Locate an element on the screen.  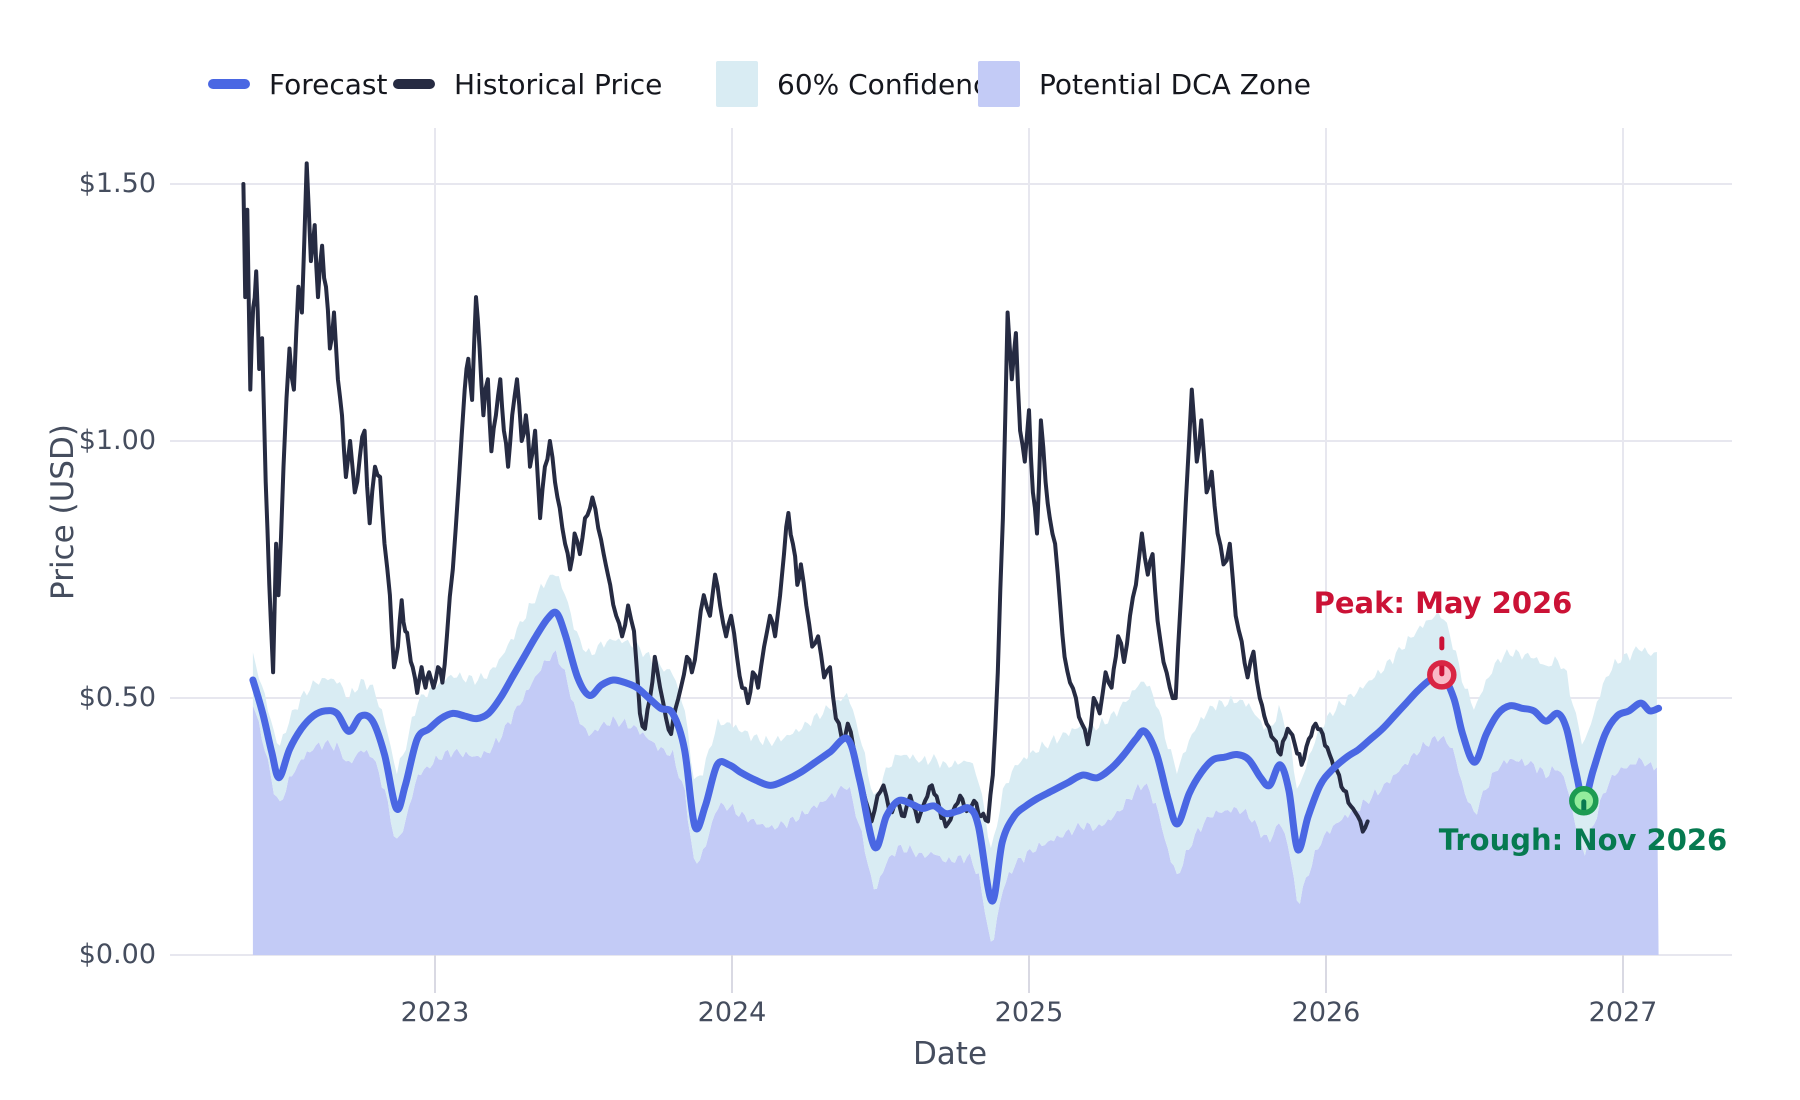
y-tick-0-00: $0.00 is located at coordinates (117, 954).